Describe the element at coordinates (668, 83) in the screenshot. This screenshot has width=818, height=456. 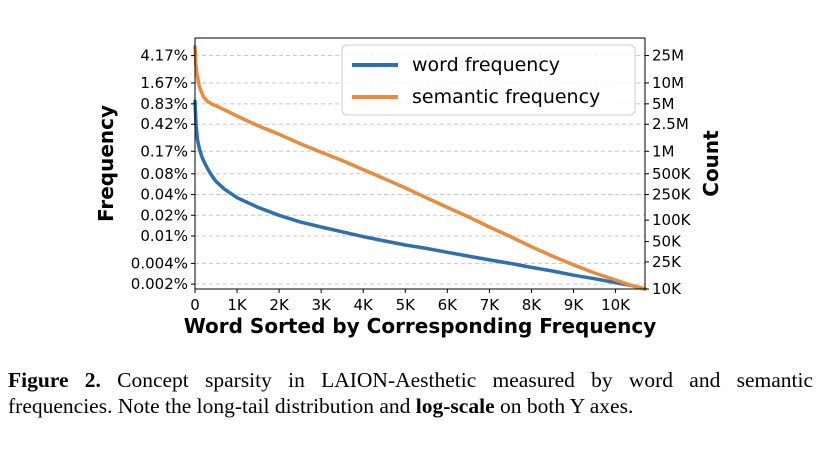
I see `y-right-tick-label: 10M` at that location.